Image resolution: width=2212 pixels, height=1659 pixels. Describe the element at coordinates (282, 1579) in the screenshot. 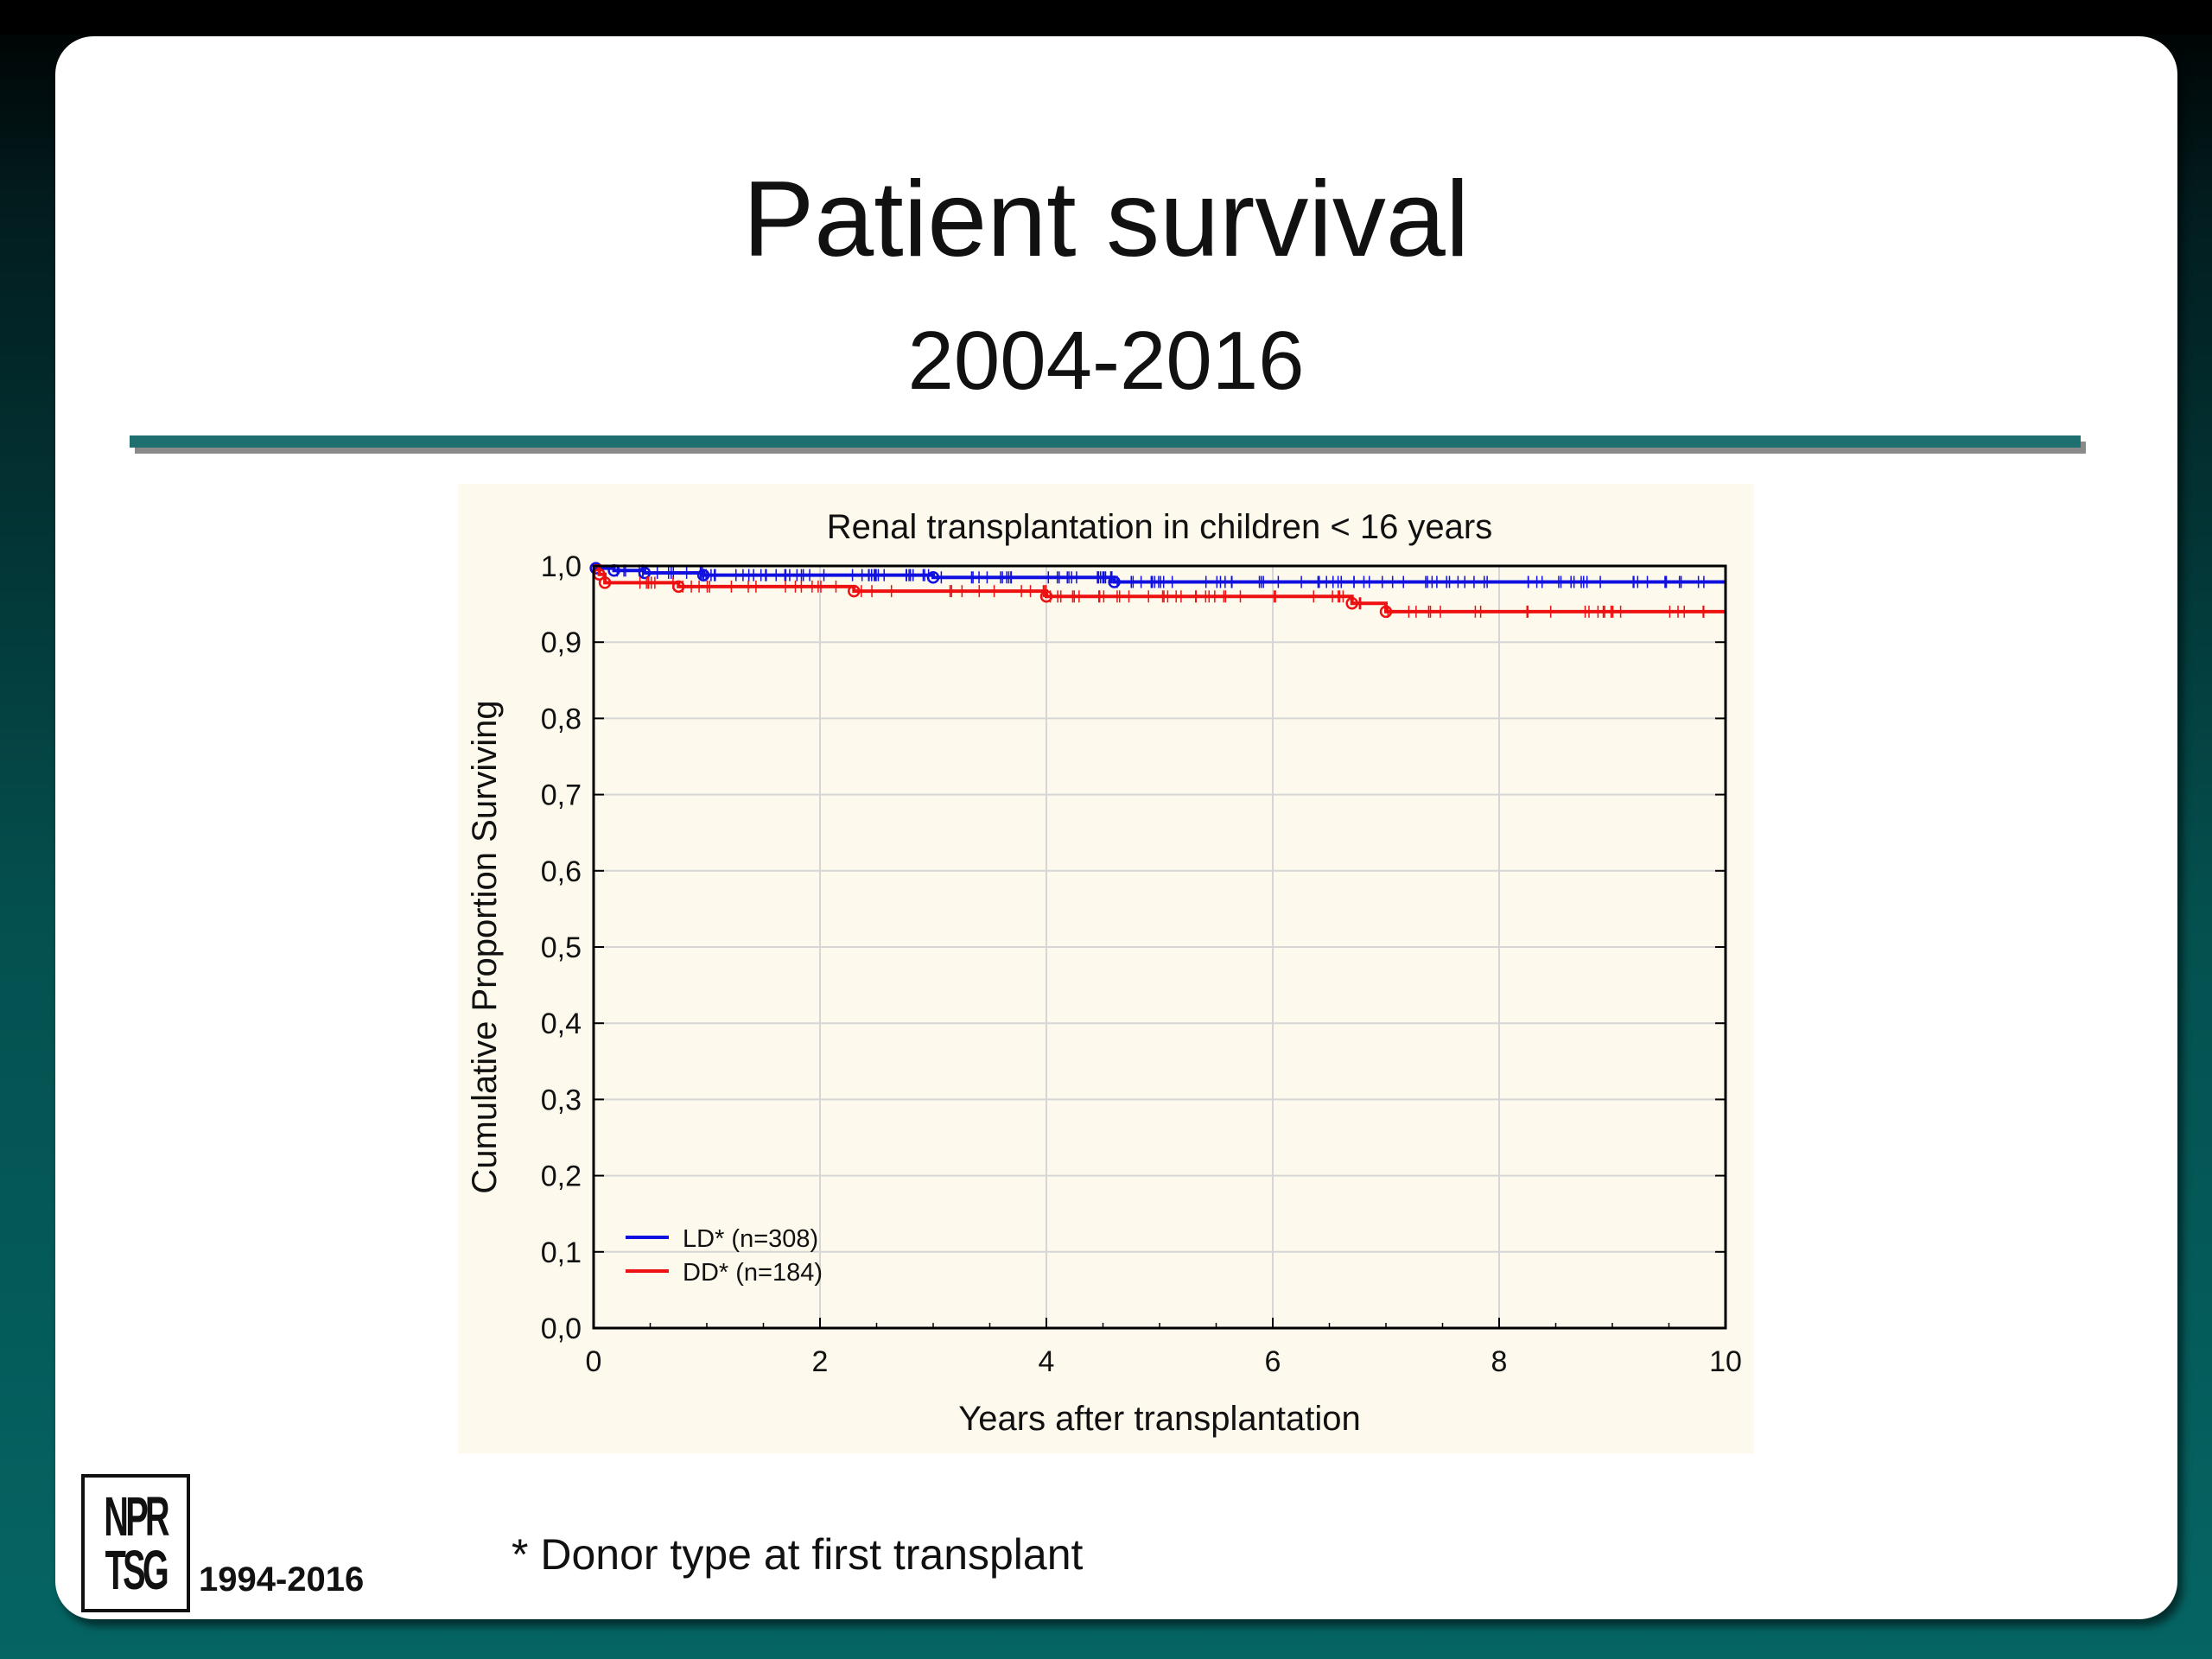

I see `logo-years: 1994-2016` at that location.